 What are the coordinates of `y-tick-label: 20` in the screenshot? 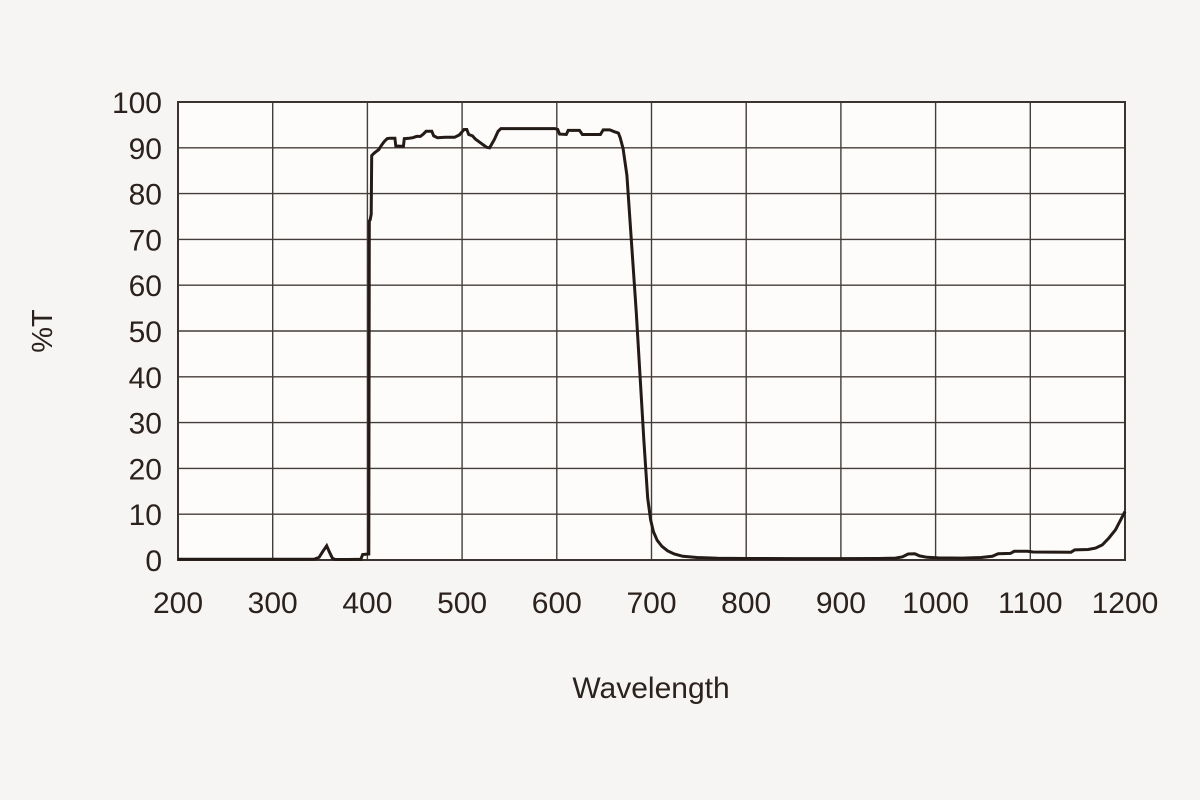 It's located at (145, 469).